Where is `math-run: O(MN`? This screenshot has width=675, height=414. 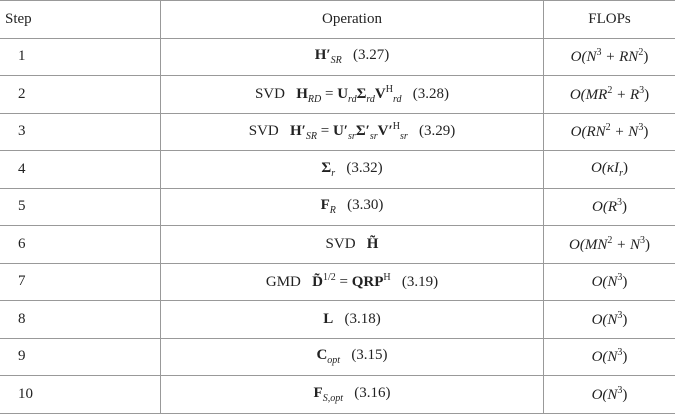
math-run: O(MN is located at coordinates (588, 245).